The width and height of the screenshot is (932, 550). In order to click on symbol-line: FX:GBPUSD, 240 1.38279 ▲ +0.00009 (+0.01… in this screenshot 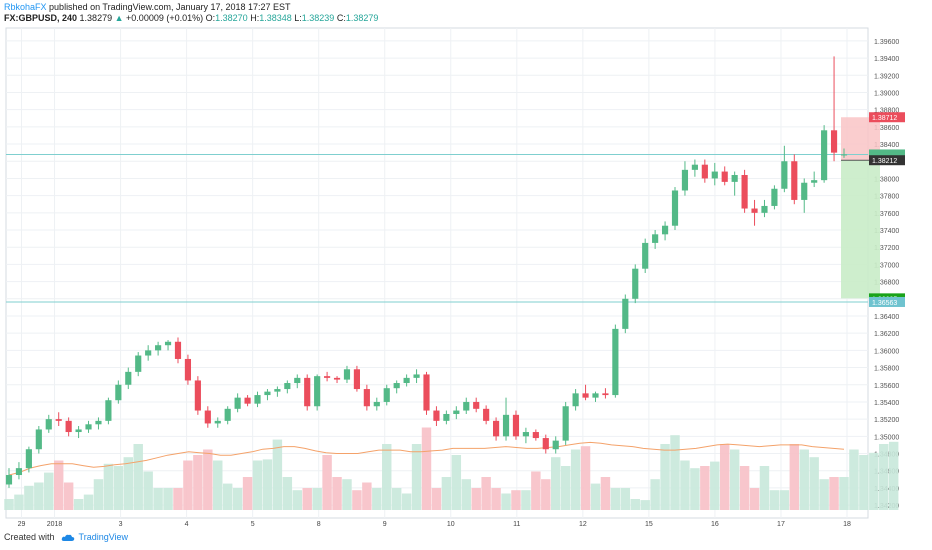, I will do `click(191, 18)`.